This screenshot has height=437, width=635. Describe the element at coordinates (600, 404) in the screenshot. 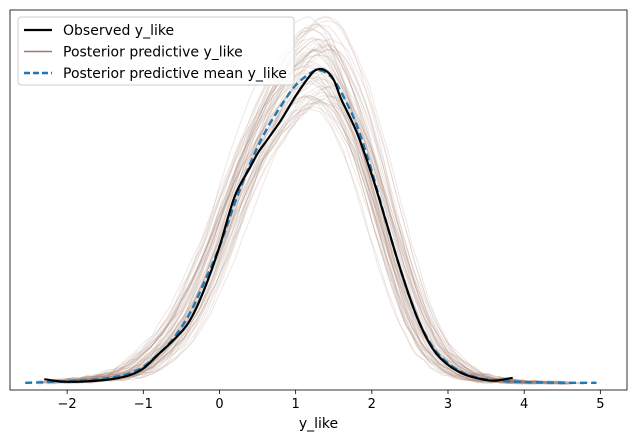

I see `x-tick-label: 5` at that location.